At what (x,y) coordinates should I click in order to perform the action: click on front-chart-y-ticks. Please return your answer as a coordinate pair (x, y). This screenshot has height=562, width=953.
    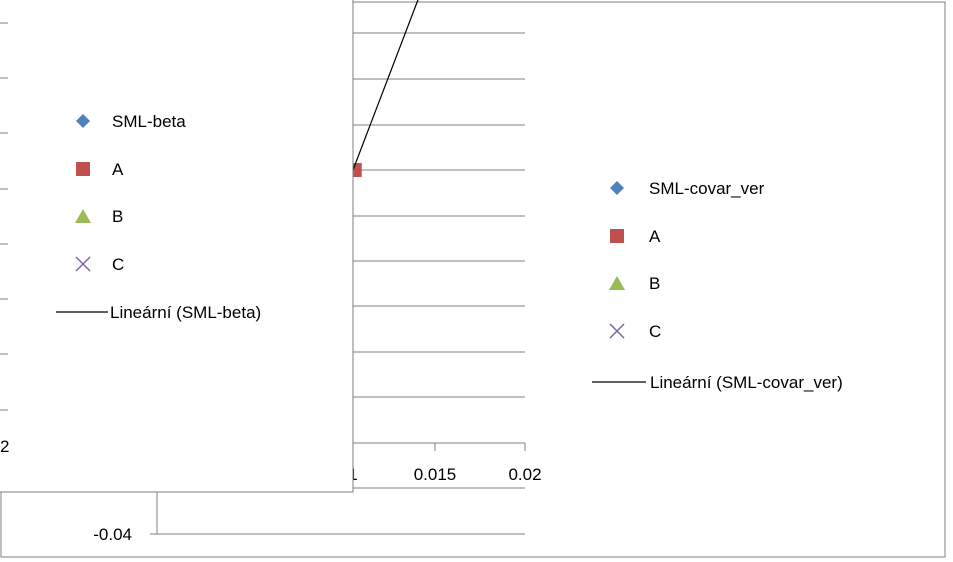
    Looking at the image, I should click on (4, 216).